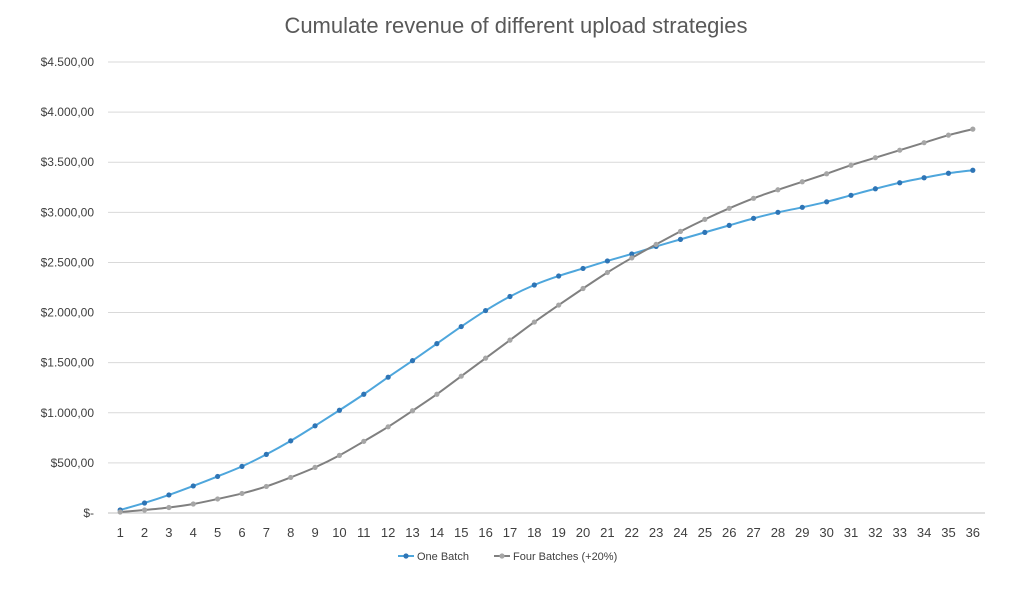 This screenshot has width=1024, height=615. Describe the element at coordinates (802, 532) in the screenshot. I see `x-tick-label: 29` at that location.